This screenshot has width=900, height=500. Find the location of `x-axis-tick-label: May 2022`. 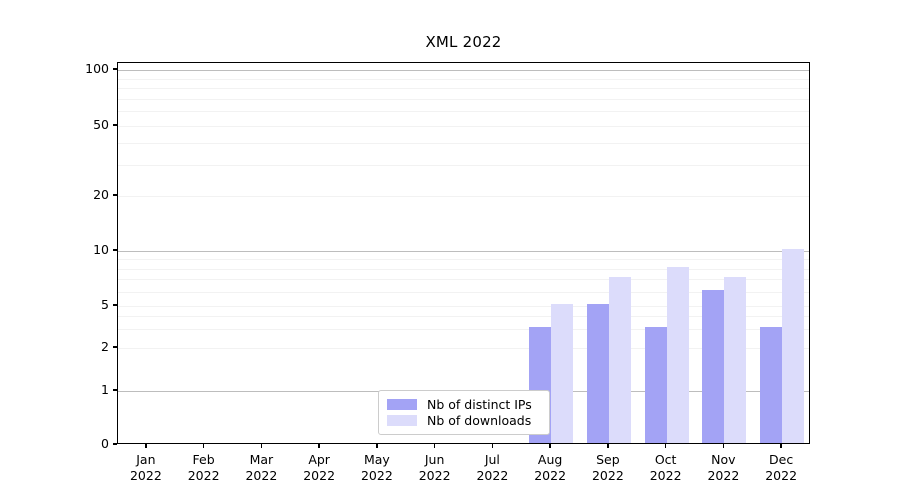

x-axis-tick-label: May 2022 is located at coordinates (377, 467).